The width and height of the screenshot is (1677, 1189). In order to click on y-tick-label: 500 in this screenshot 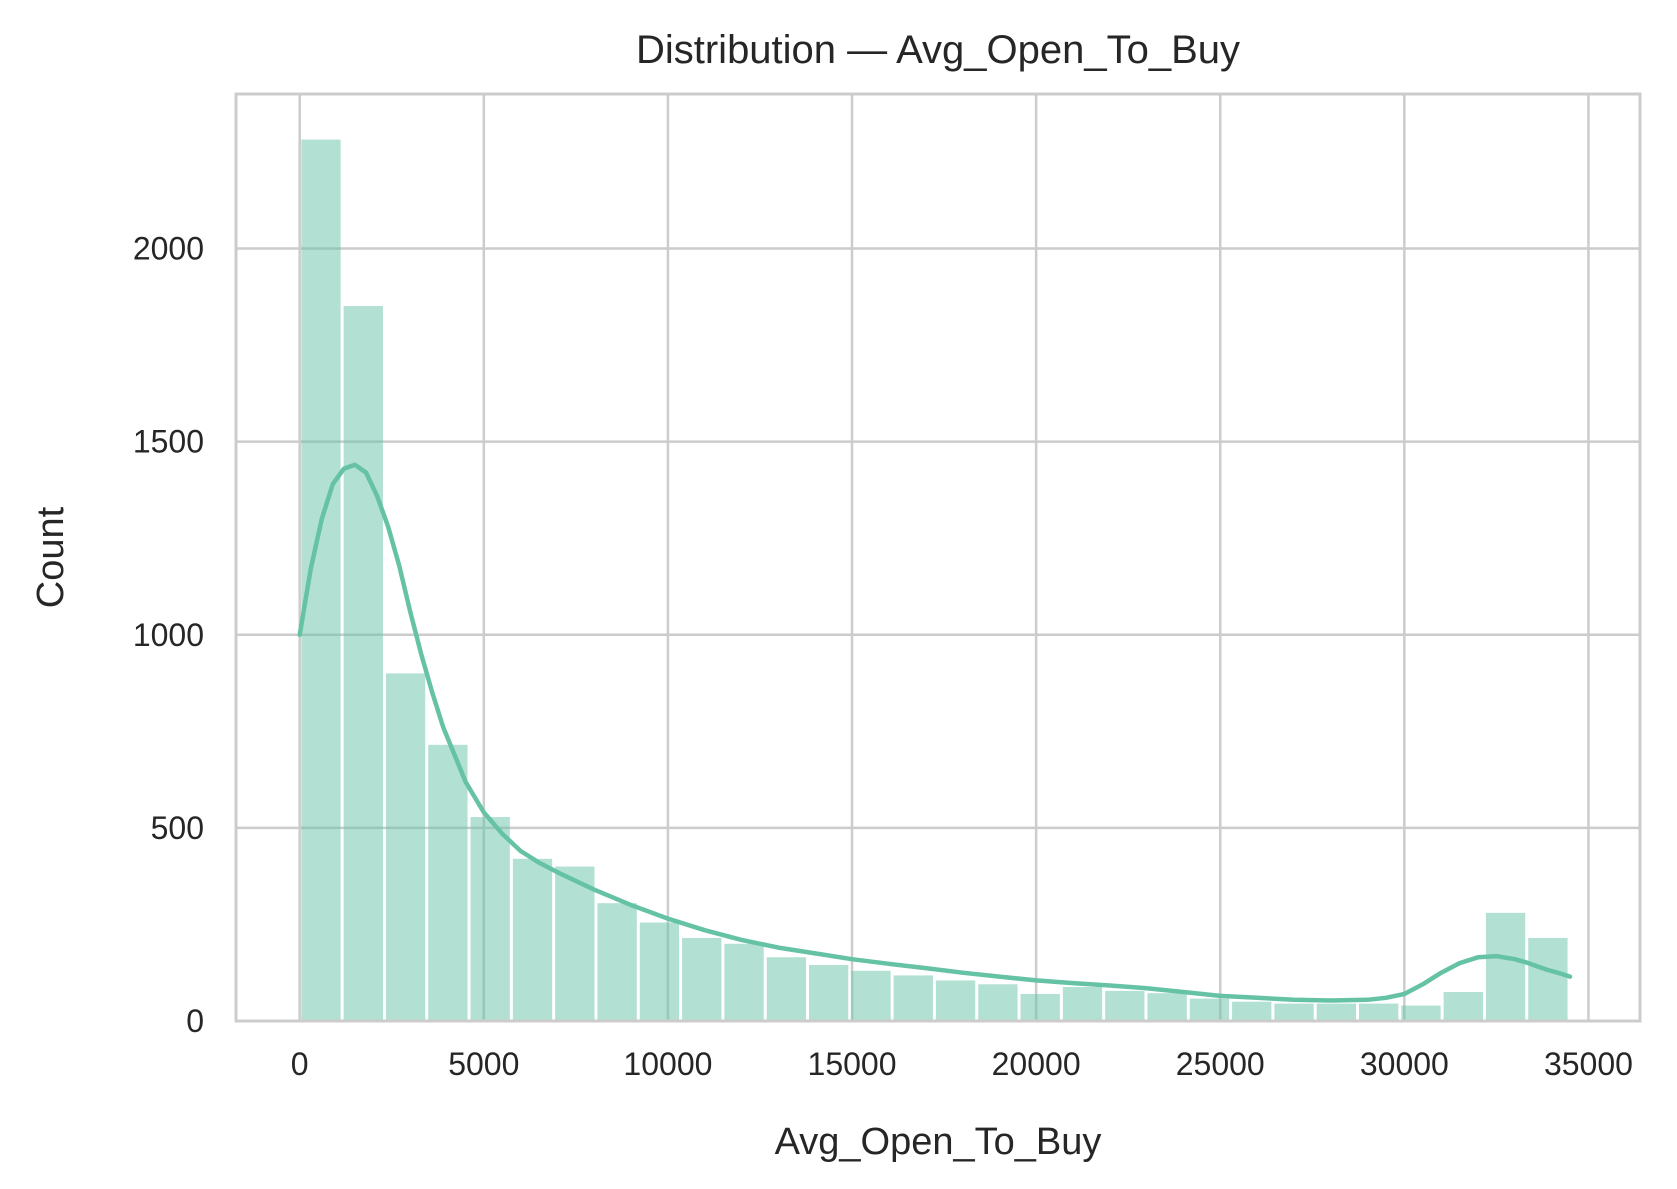, I will do `click(177, 828)`.